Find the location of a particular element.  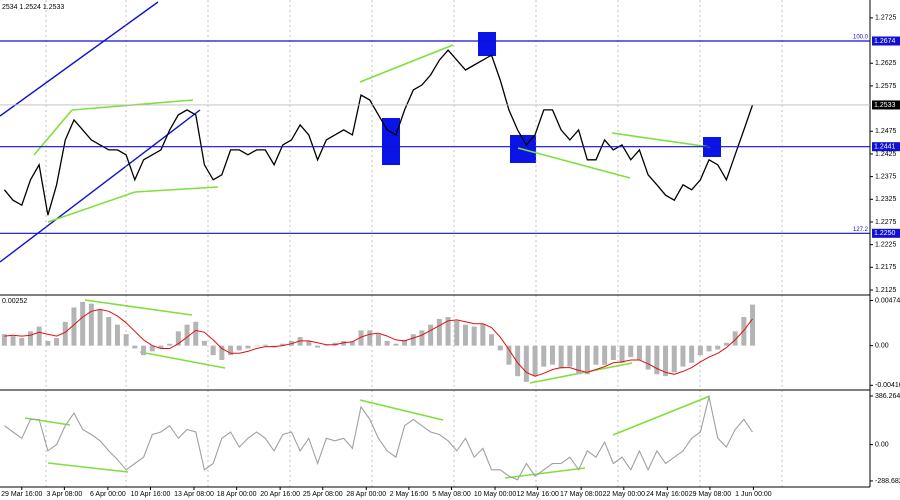

x-tick-label: 12 May 16:00 is located at coordinates (537, 494).